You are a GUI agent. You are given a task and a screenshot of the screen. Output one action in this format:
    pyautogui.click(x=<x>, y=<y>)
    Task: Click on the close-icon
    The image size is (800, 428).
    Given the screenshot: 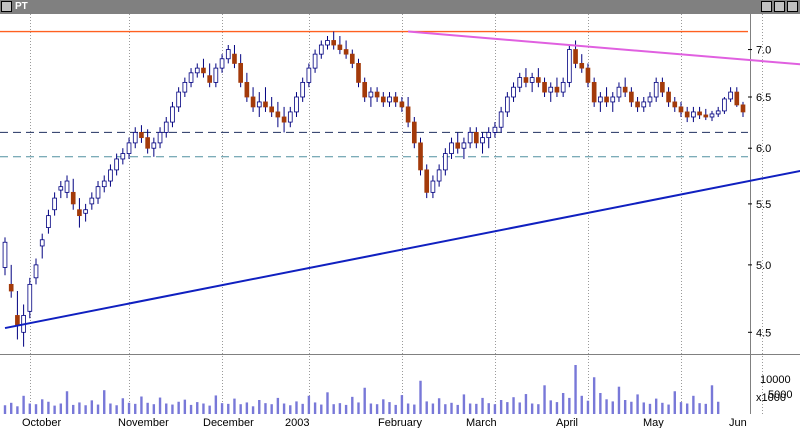 What is the action you would take?
    pyautogui.click(x=792, y=6)
    